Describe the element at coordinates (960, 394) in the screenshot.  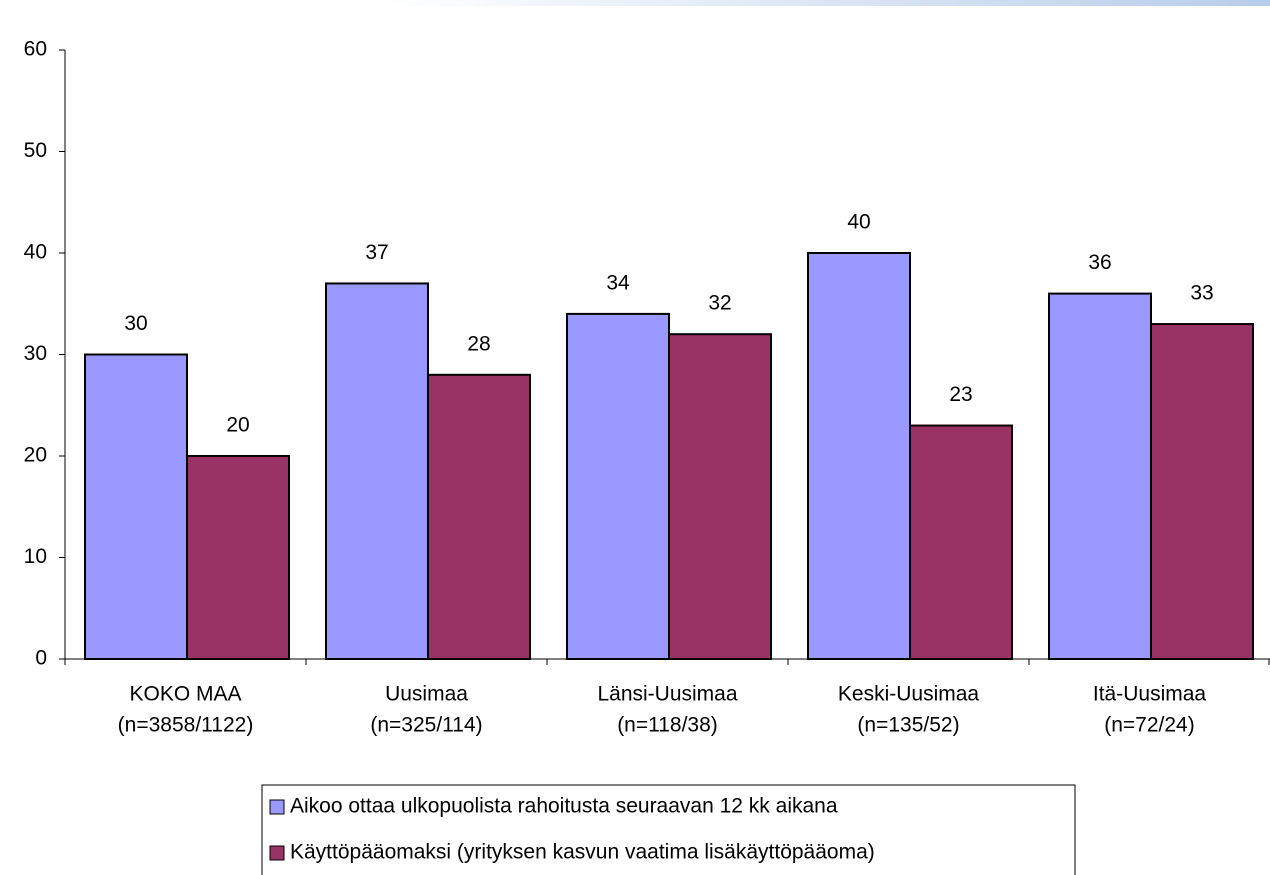
I see `data-label: 23` at that location.